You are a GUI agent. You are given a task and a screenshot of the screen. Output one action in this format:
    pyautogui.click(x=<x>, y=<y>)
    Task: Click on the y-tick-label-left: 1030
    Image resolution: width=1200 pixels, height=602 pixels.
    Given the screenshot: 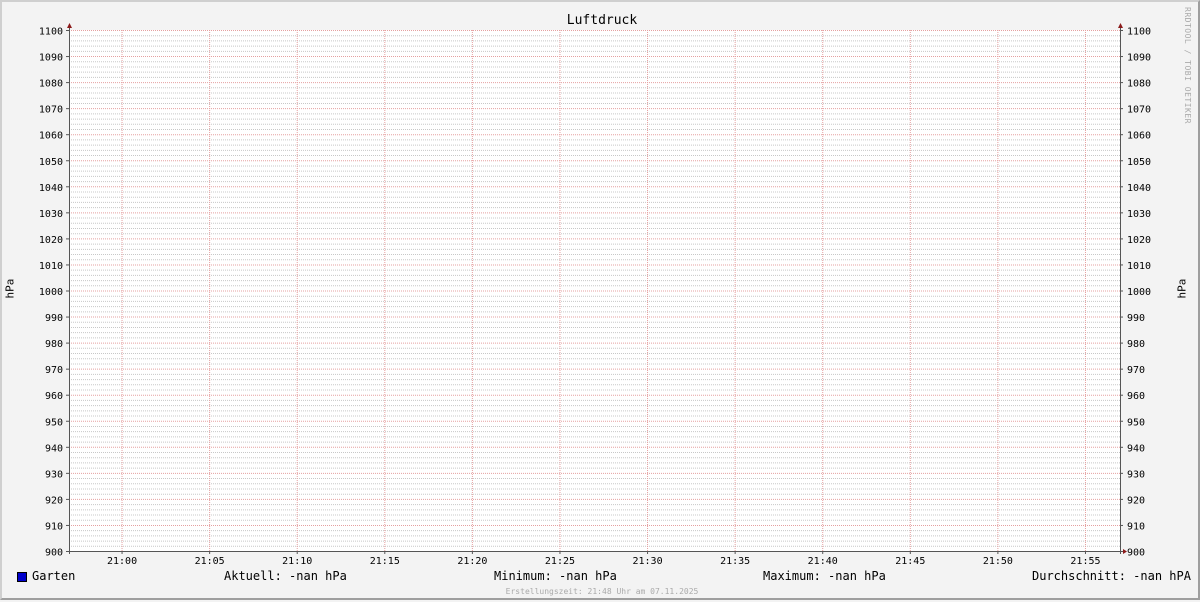 What is the action you would take?
    pyautogui.click(x=51, y=214)
    